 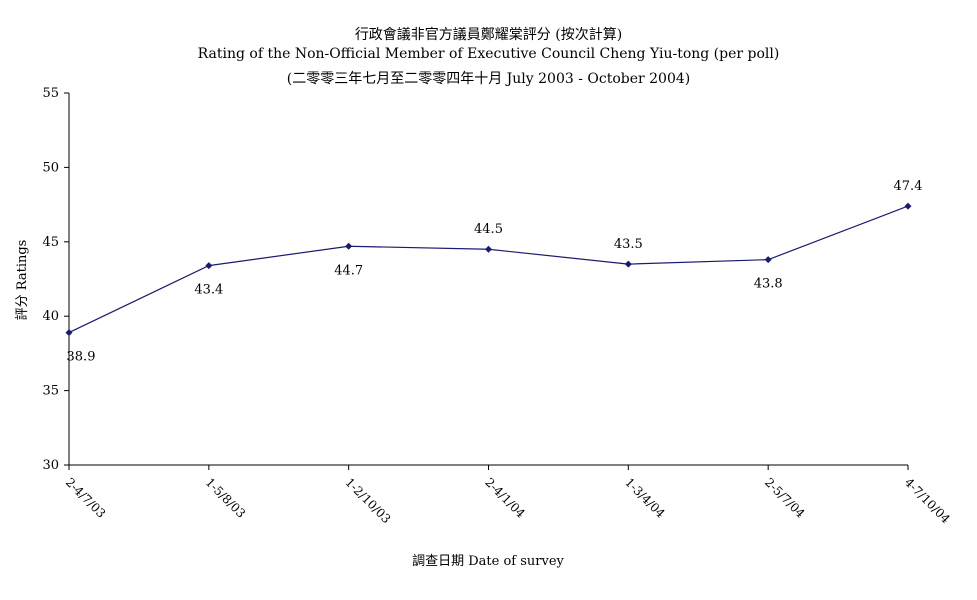 What do you see at coordinates (768, 284) in the screenshot?
I see `data-label: 43.8` at bounding box center [768, 284].